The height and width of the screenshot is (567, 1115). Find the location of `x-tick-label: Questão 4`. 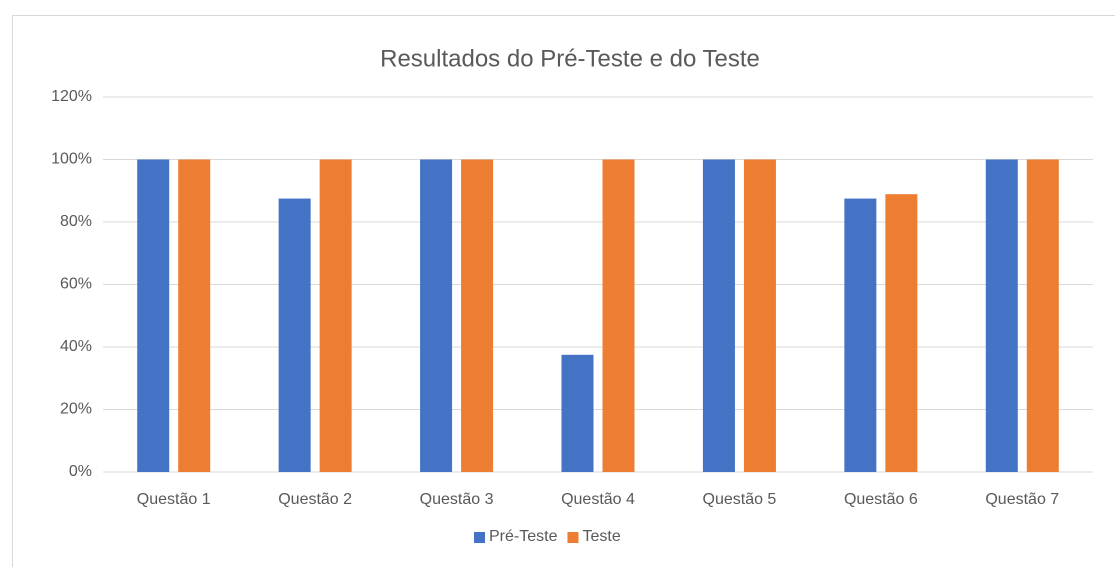

x-tick-label: Questão 4 is located at coordinates (598, 499).